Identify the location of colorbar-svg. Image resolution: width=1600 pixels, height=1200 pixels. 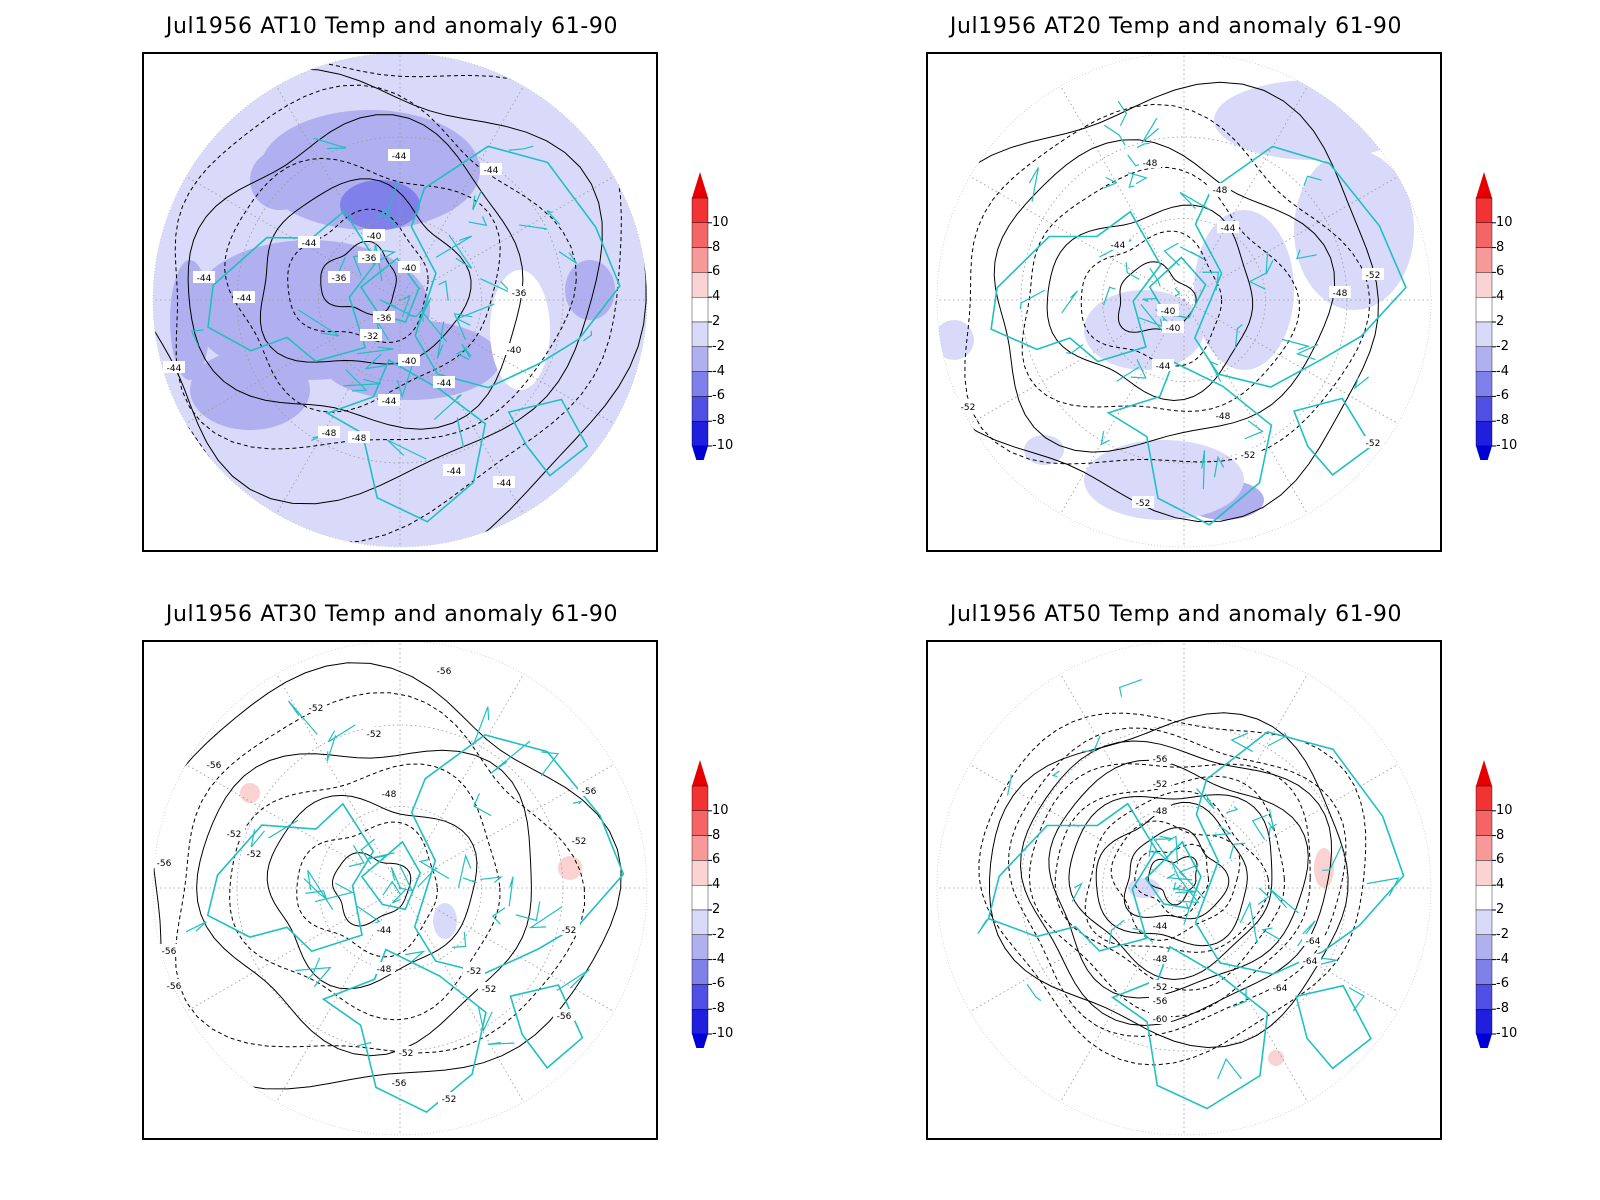
(1485, 904).